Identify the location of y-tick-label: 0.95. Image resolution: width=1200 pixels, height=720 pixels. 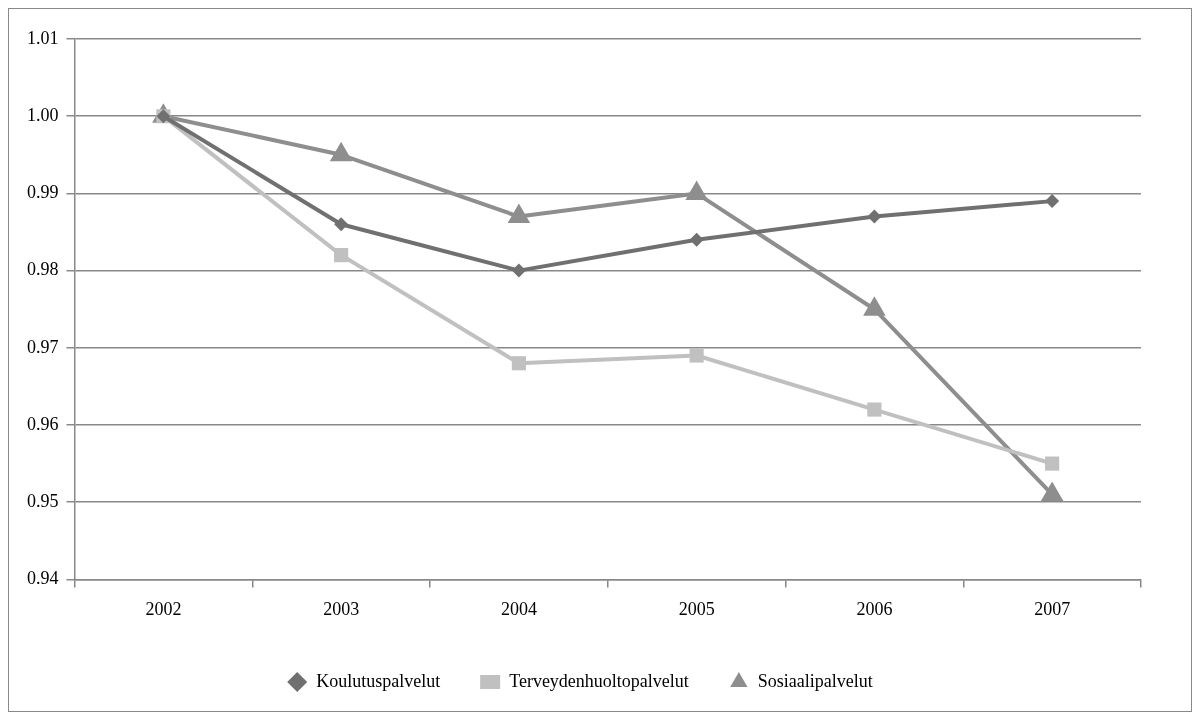
(43, 500).